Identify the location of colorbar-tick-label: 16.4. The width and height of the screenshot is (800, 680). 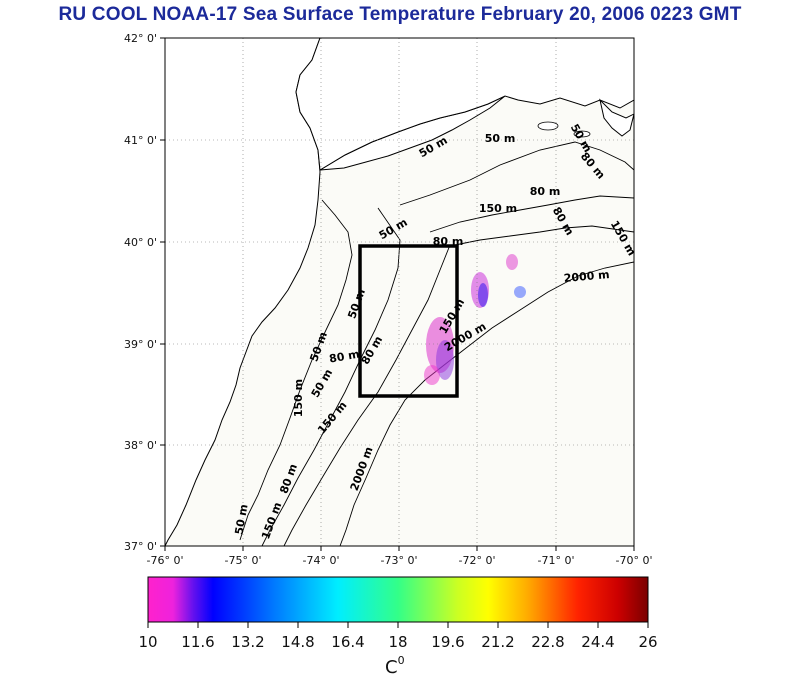
(347, 642).